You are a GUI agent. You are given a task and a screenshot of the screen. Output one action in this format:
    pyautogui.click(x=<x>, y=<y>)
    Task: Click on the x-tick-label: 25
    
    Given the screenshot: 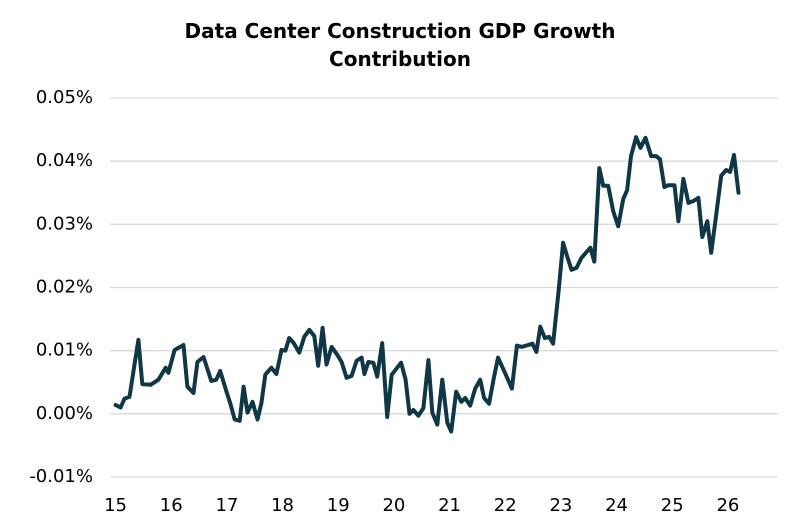 What is the action you would take?
    pyautogui.click(x=672, y=505)
    